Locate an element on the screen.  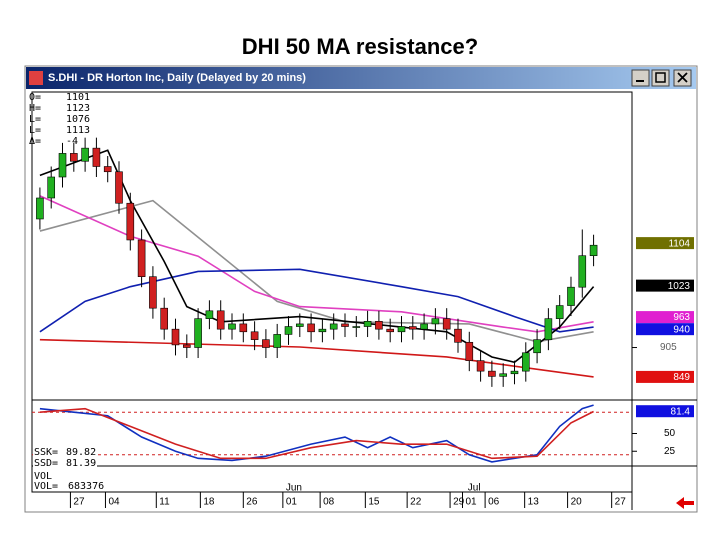
price-tag-label: 963 is located at coordinates (681, 317).